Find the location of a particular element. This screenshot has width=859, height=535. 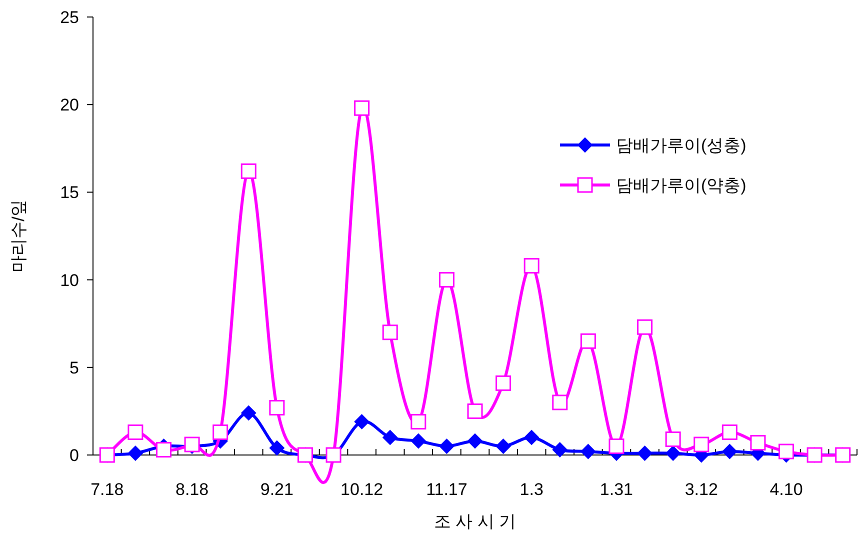

y-tick-label: 20 is located at coordinates (69, 105).